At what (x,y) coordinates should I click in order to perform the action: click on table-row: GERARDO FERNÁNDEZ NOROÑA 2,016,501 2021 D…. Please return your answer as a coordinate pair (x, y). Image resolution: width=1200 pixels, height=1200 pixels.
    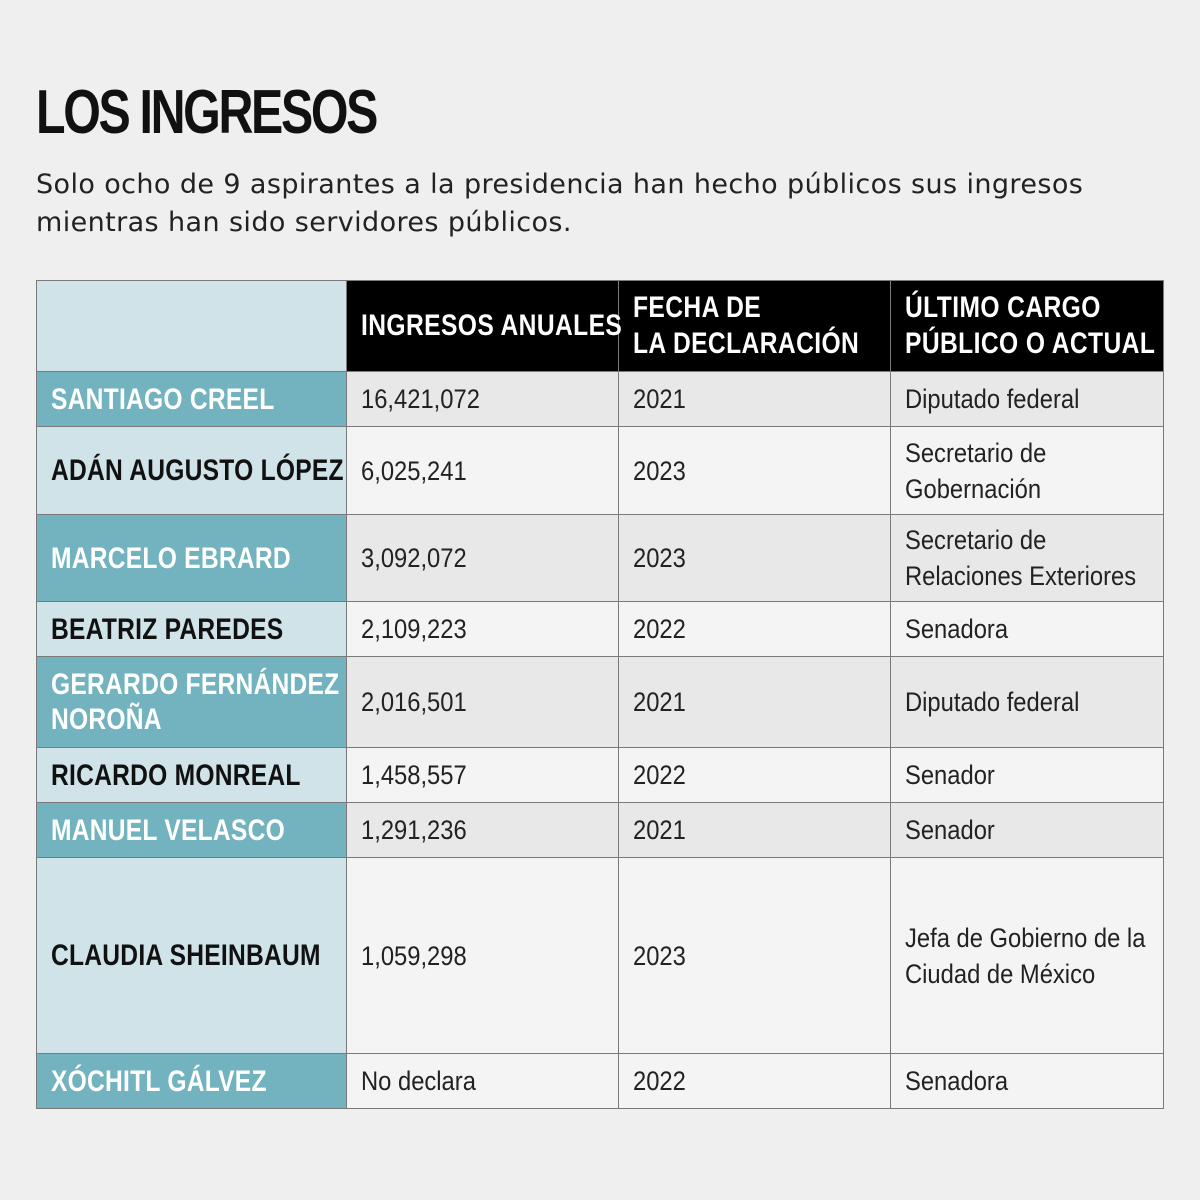
    Looking at the image, I should click on (600, 702).